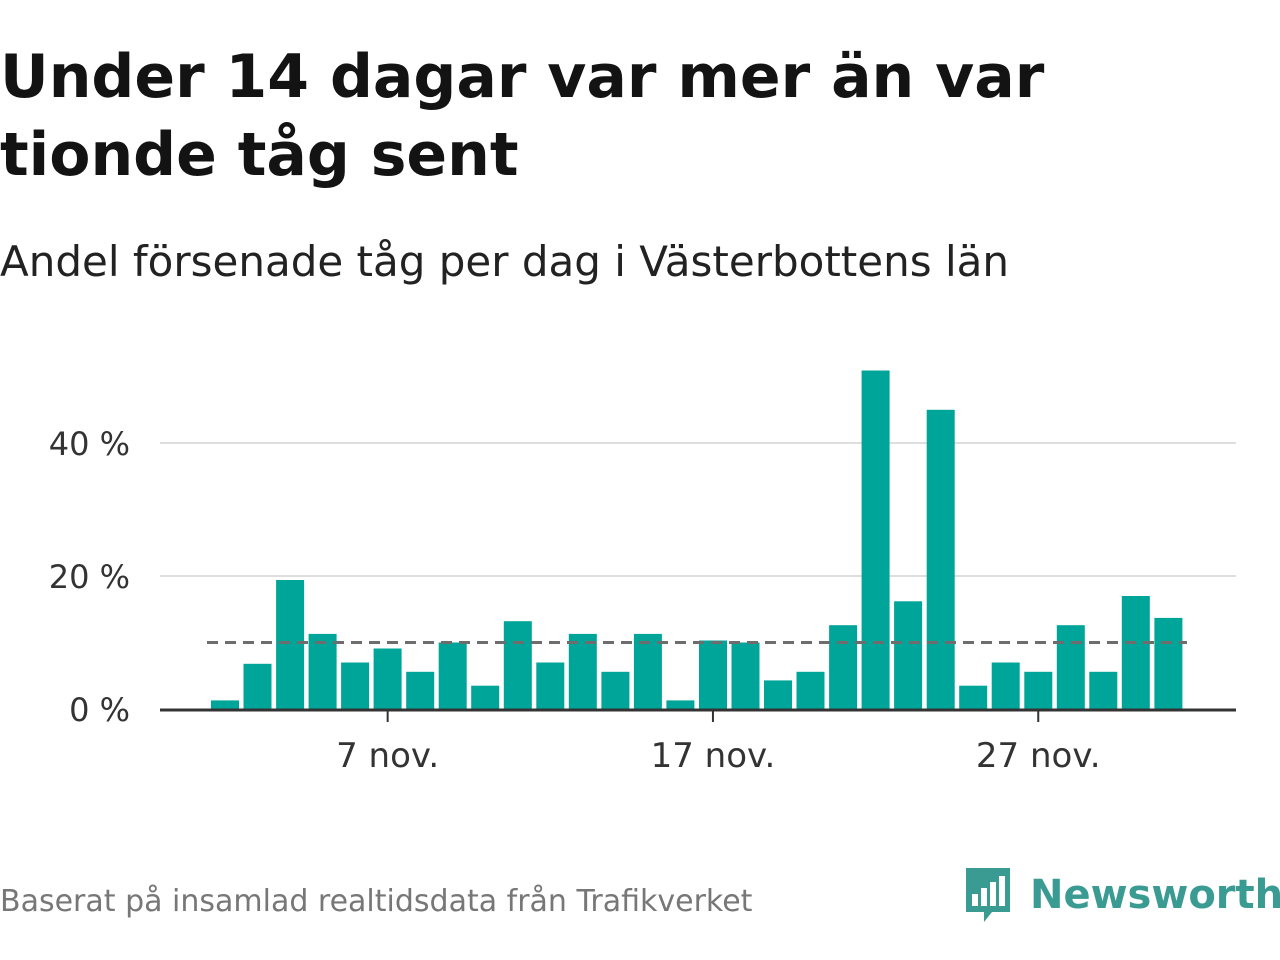 Image resolution: width=1280 pixels, height=960 pixels. What do you see at coordinates (1038, 756) in the screenshot?
I see `x-tick-label: 27 nov.` at bounding box center [1038, 756].